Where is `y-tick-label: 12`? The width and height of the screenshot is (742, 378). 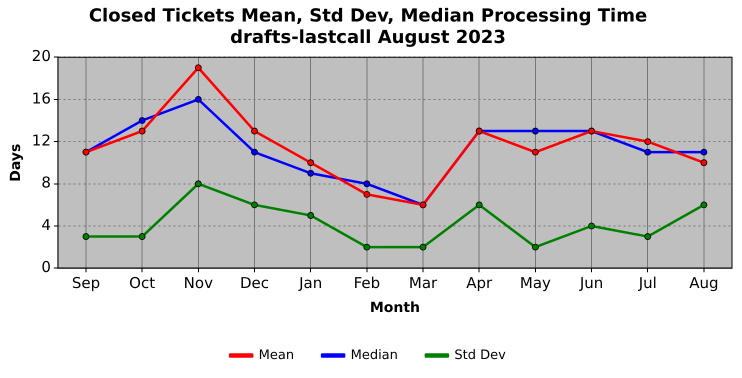
y-tick-label: 12 is located at coordinates (41, 140).